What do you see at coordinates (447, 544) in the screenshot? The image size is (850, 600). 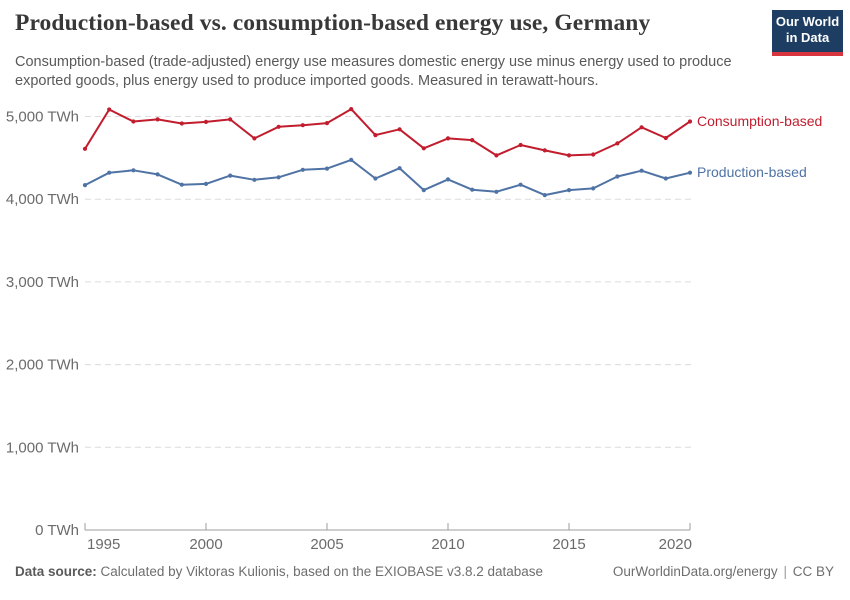 I see `x-tick-label: 2010` at bounding box center [447, 544].